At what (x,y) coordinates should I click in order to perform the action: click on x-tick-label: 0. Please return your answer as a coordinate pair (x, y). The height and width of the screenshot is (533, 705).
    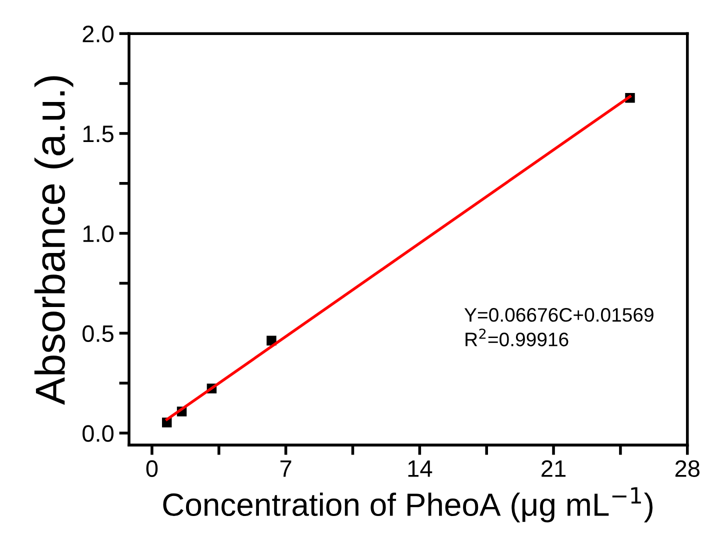
    Looking at the image, I should click on (152, 468).